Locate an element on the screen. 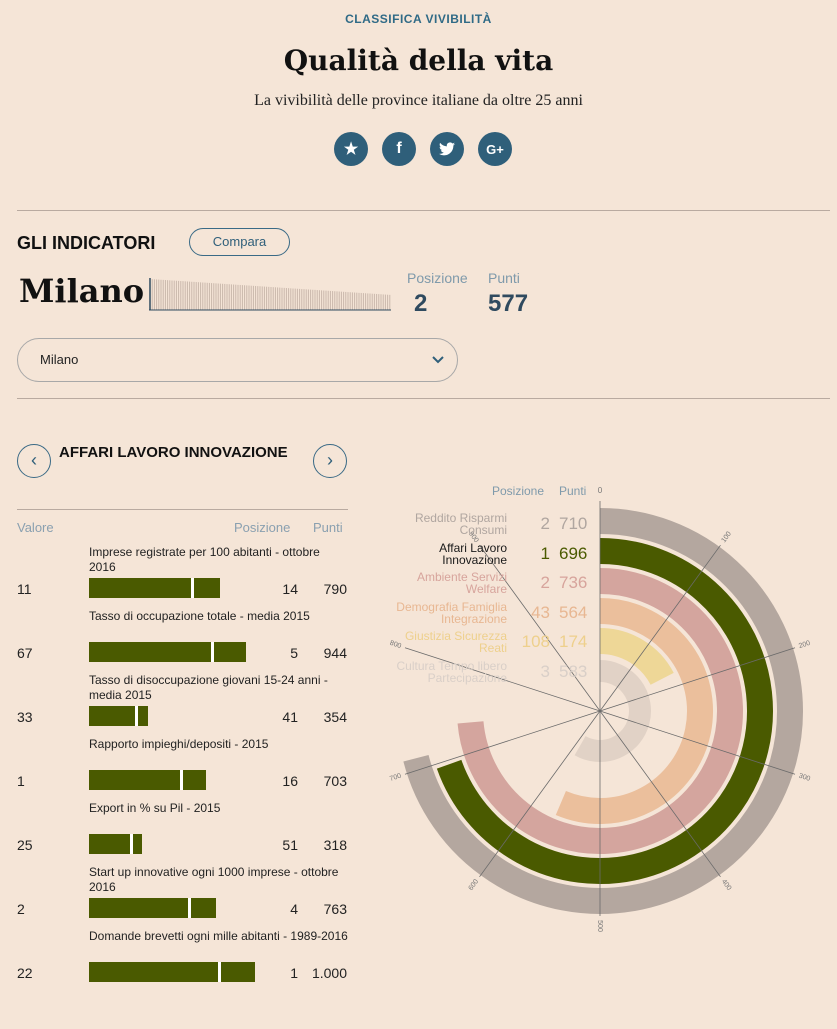 The image size is (837, 1029). radial-tick-label: 600 is located at coordinates (474, 885).